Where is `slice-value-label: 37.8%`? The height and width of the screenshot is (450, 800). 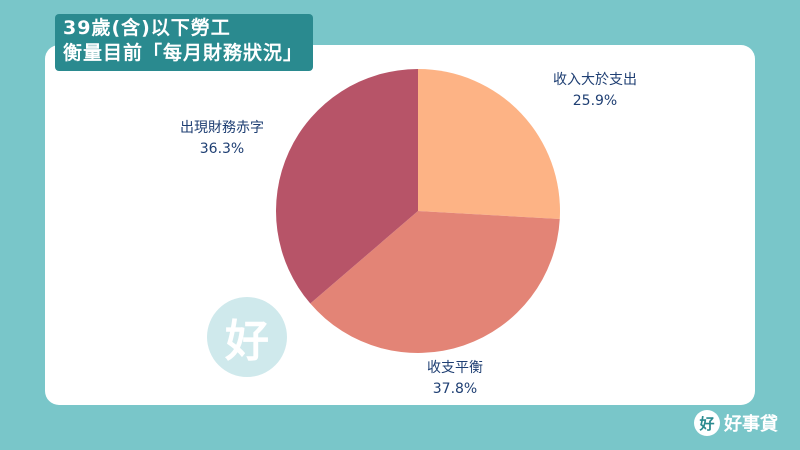
slice-value-label: 37.8% is located at coordinates (455, 389).